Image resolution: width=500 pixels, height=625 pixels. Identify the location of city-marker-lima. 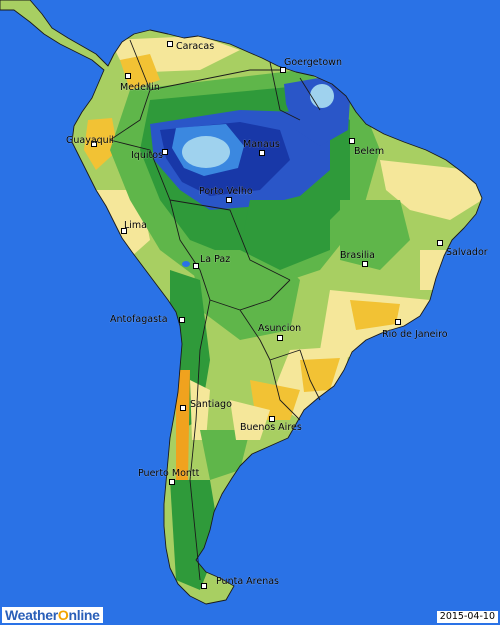
(124, 231).